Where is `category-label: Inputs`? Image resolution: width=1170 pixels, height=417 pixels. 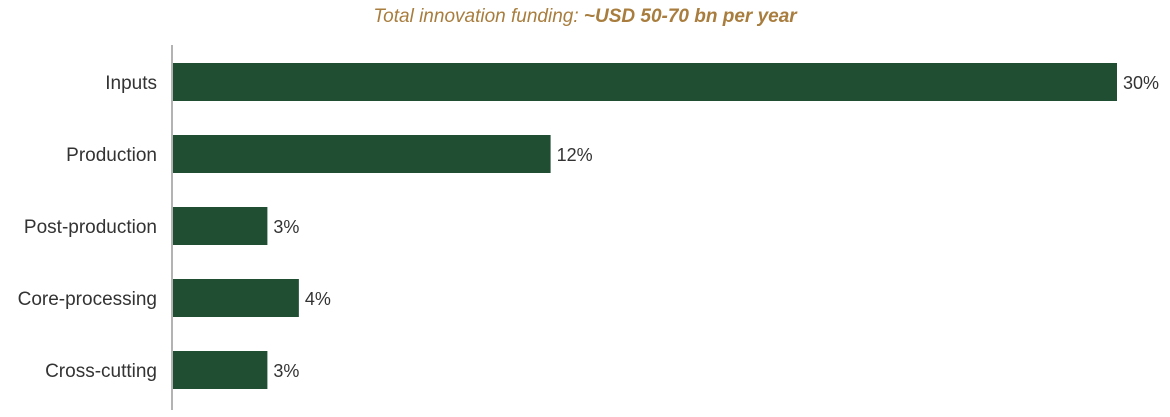 category-label: Inputs is located at coordinates (131, 83).